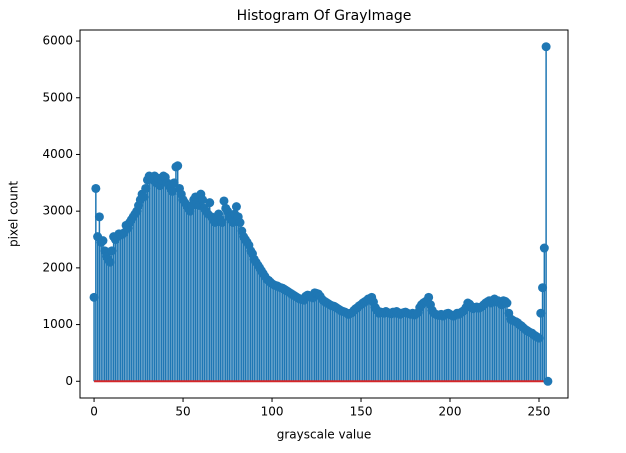 The width and height of the screenshot is (626, 453). I want to click on y-tick-label: 5000, so click(57, 97).